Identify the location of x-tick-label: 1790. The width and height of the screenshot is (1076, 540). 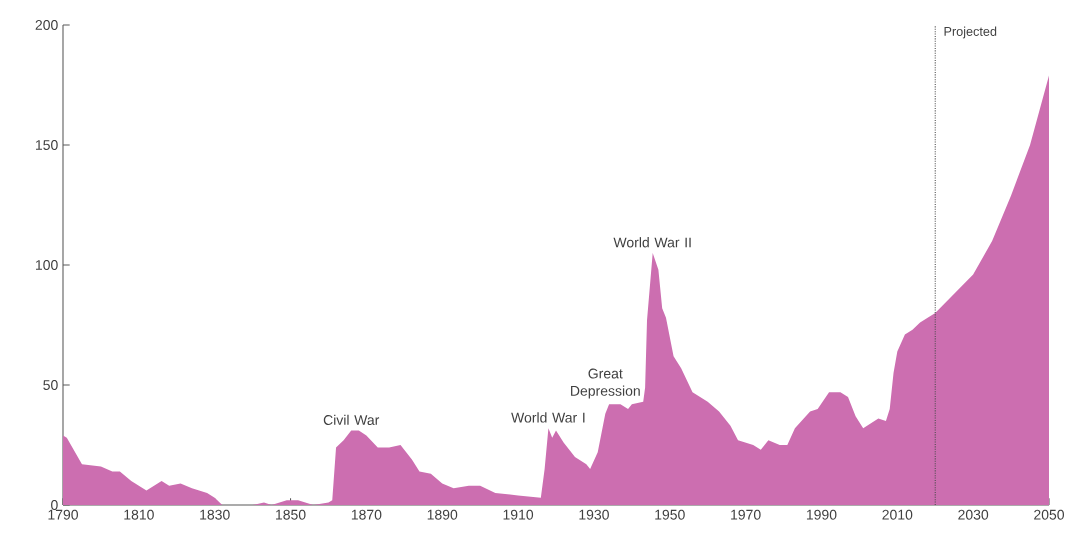
(63, 514).